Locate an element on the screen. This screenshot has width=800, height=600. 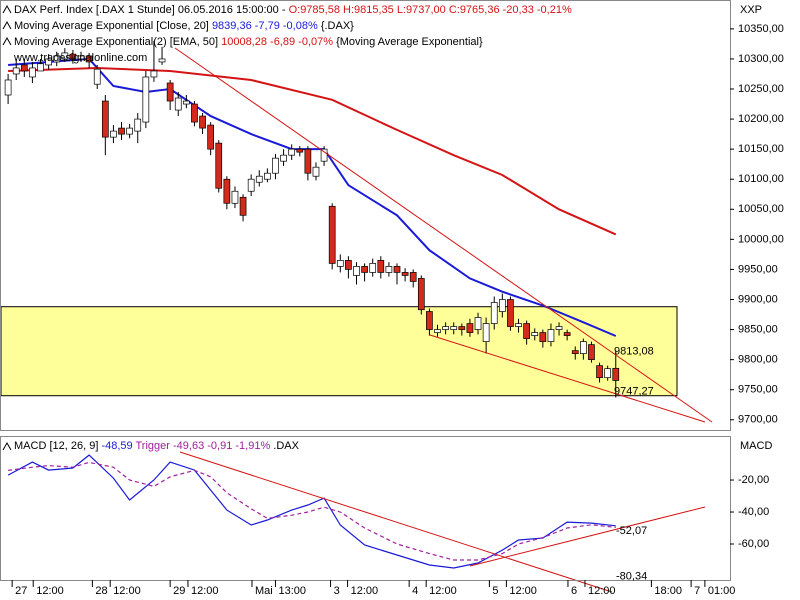
macd-annotation: -52,07 is located at coordinates (631, 531).